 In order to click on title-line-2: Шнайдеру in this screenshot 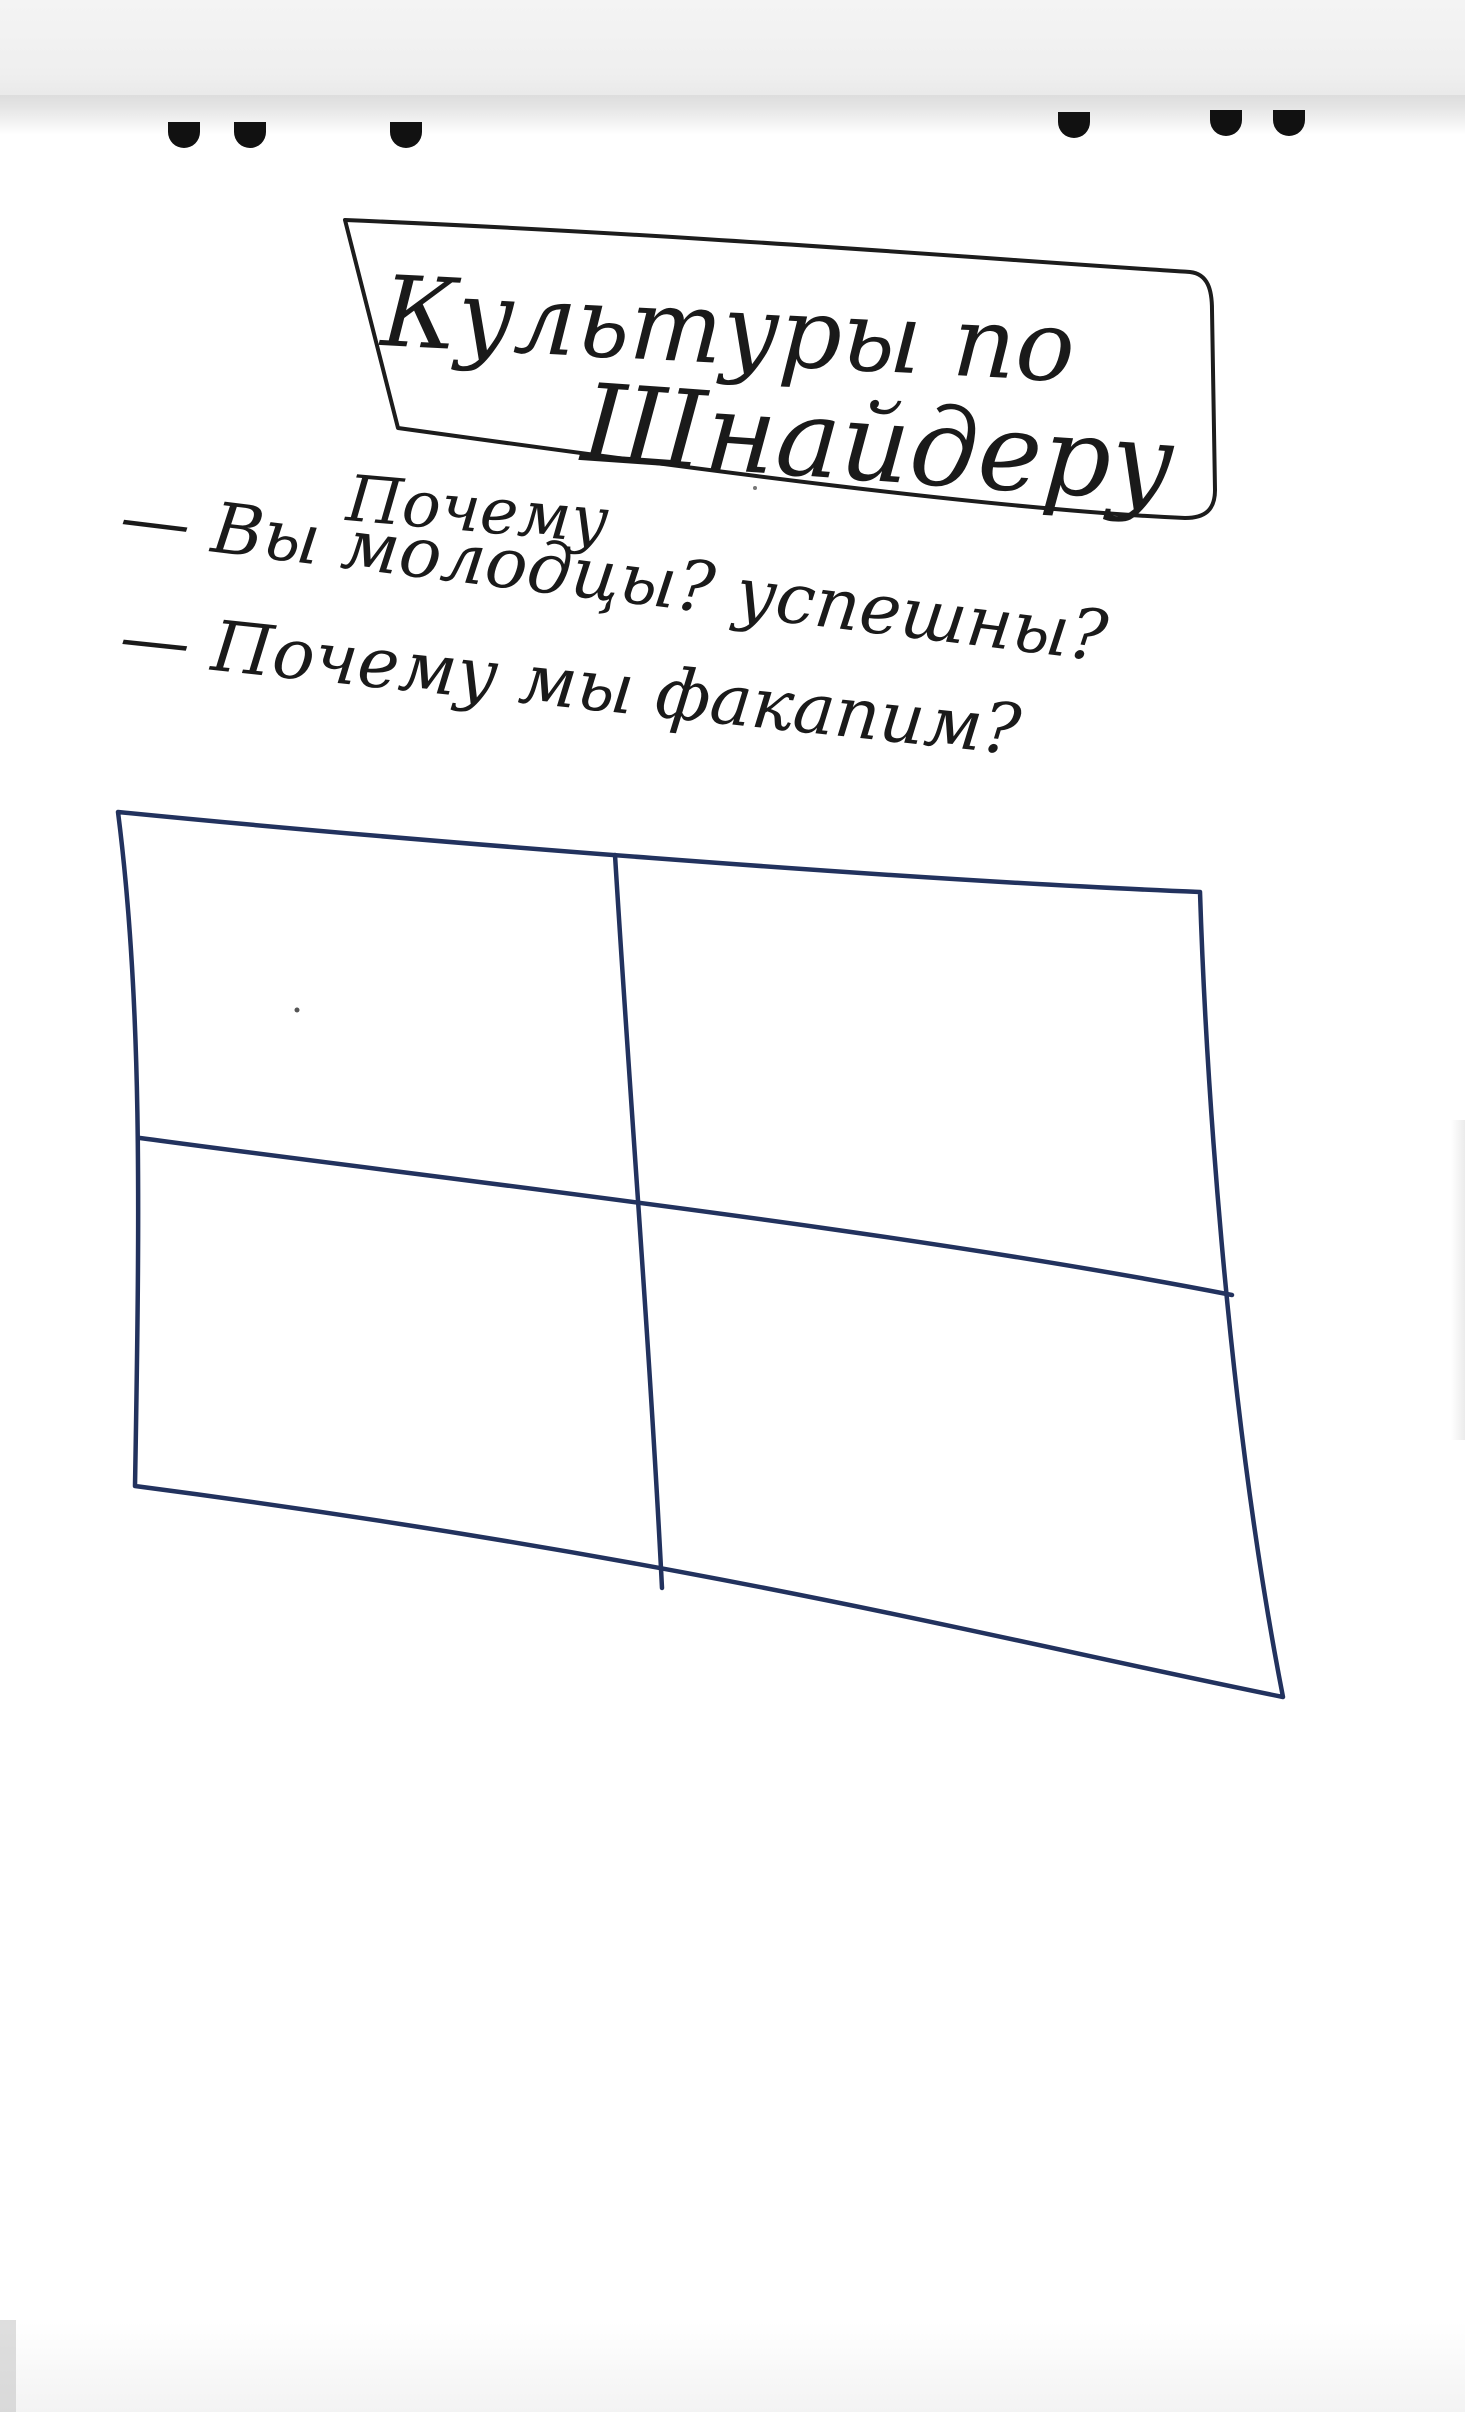, I will do `click(877, 444)`.